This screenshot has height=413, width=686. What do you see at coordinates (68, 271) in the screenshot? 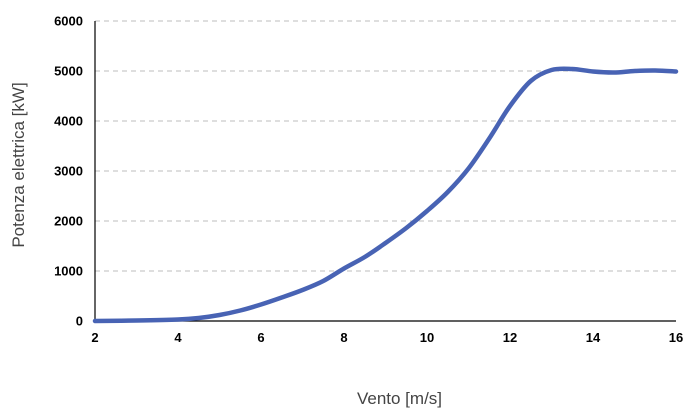
I see `y-tick-label: 1000` at bounding box center [68, 271].